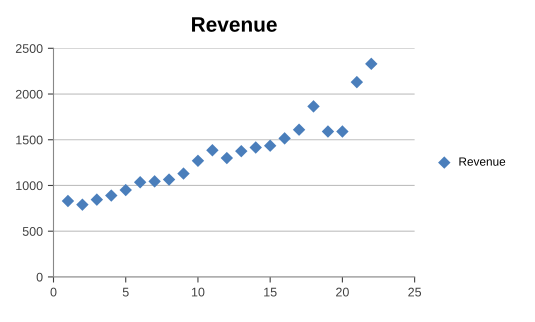 This screenshot has height=322, width=535. What do you see at coordinates (39, 277) in the screenshot?
I see `y-tick-label: 0` at bounding box center [39, 277].